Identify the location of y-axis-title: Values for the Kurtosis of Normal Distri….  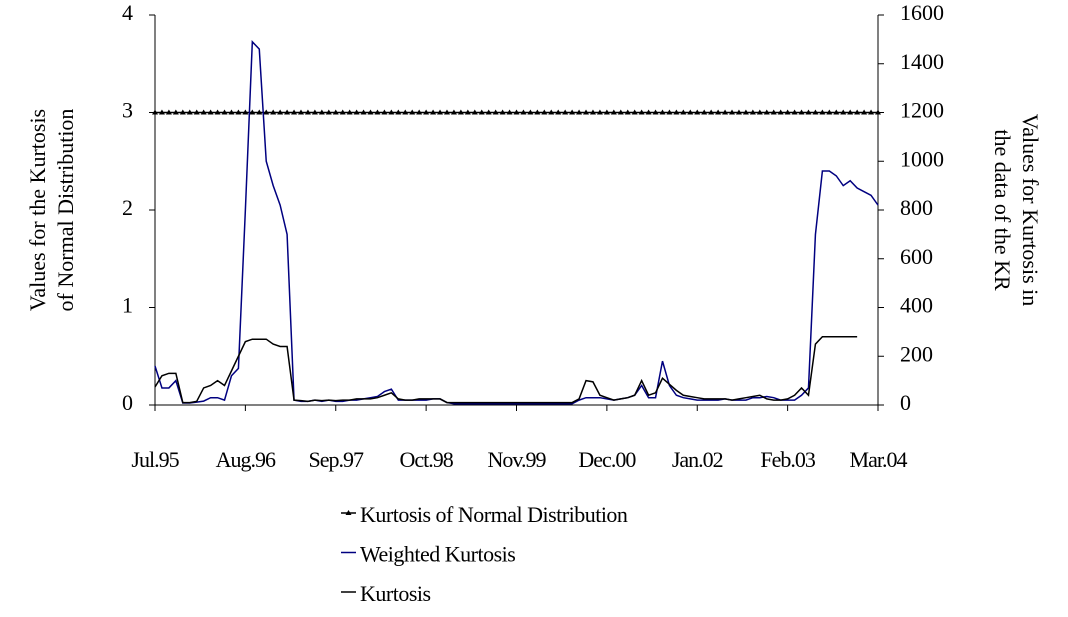
(51, 210).